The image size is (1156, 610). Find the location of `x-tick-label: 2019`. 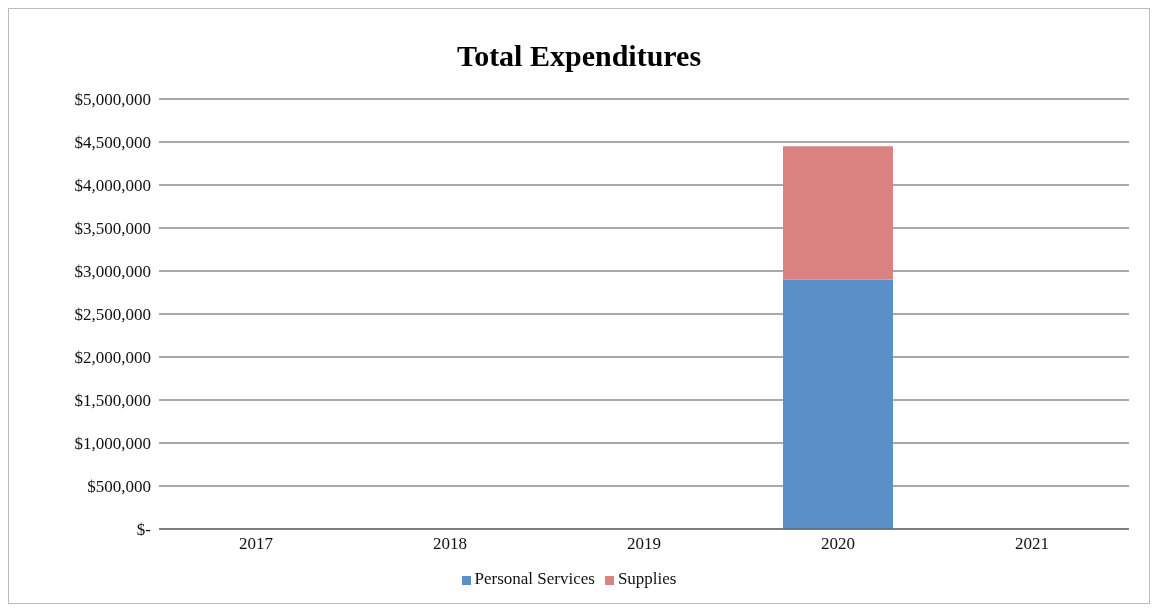

x-tick-label: 2019 is located at coordinates (644, 544).